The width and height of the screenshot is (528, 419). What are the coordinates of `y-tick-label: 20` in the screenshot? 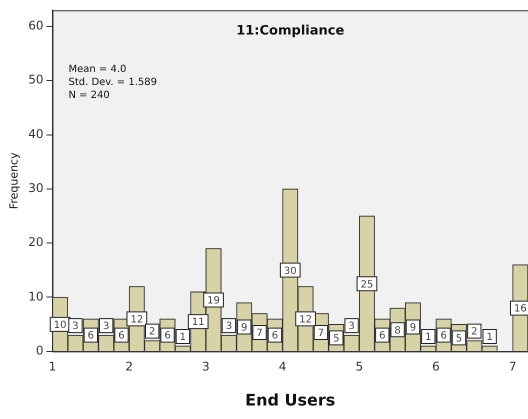 It's located at (36, 242).